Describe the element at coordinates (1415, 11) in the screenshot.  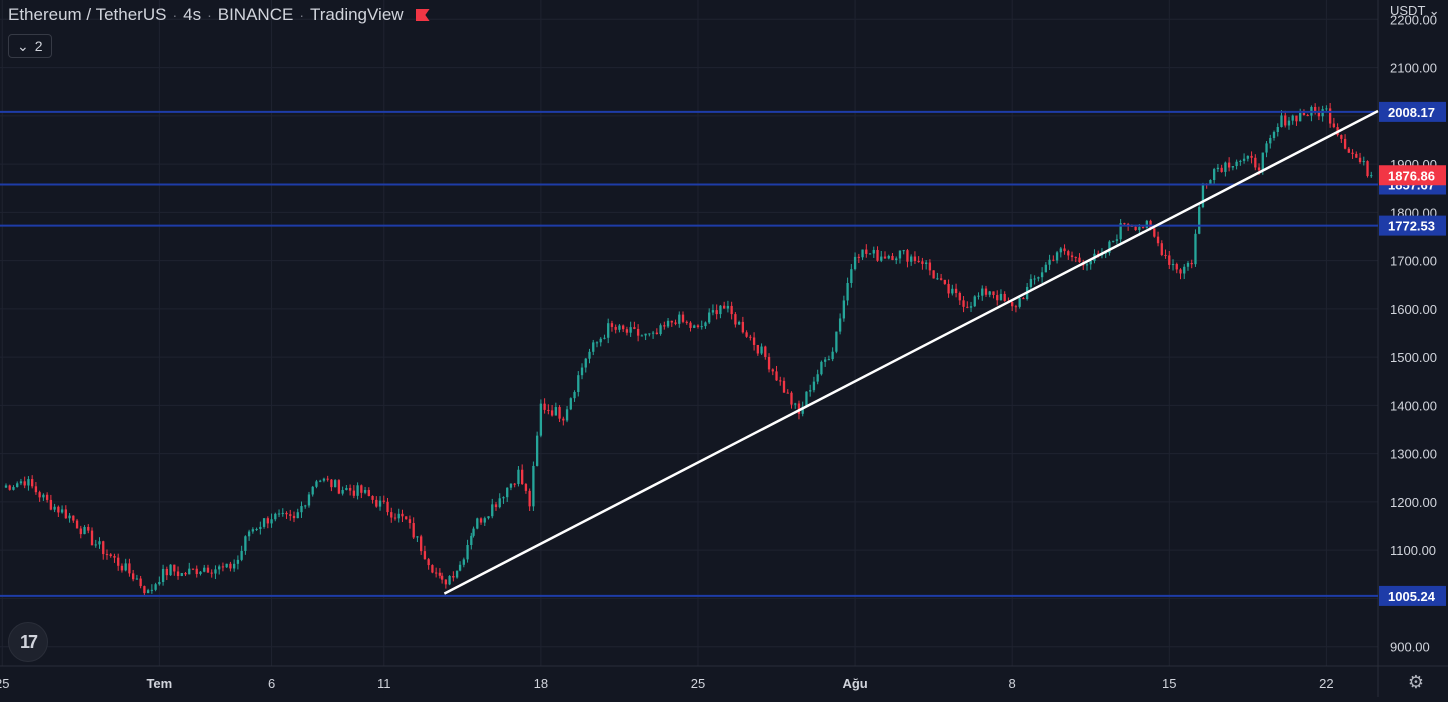
I see `currency-button: USDT ⌄` at that location.